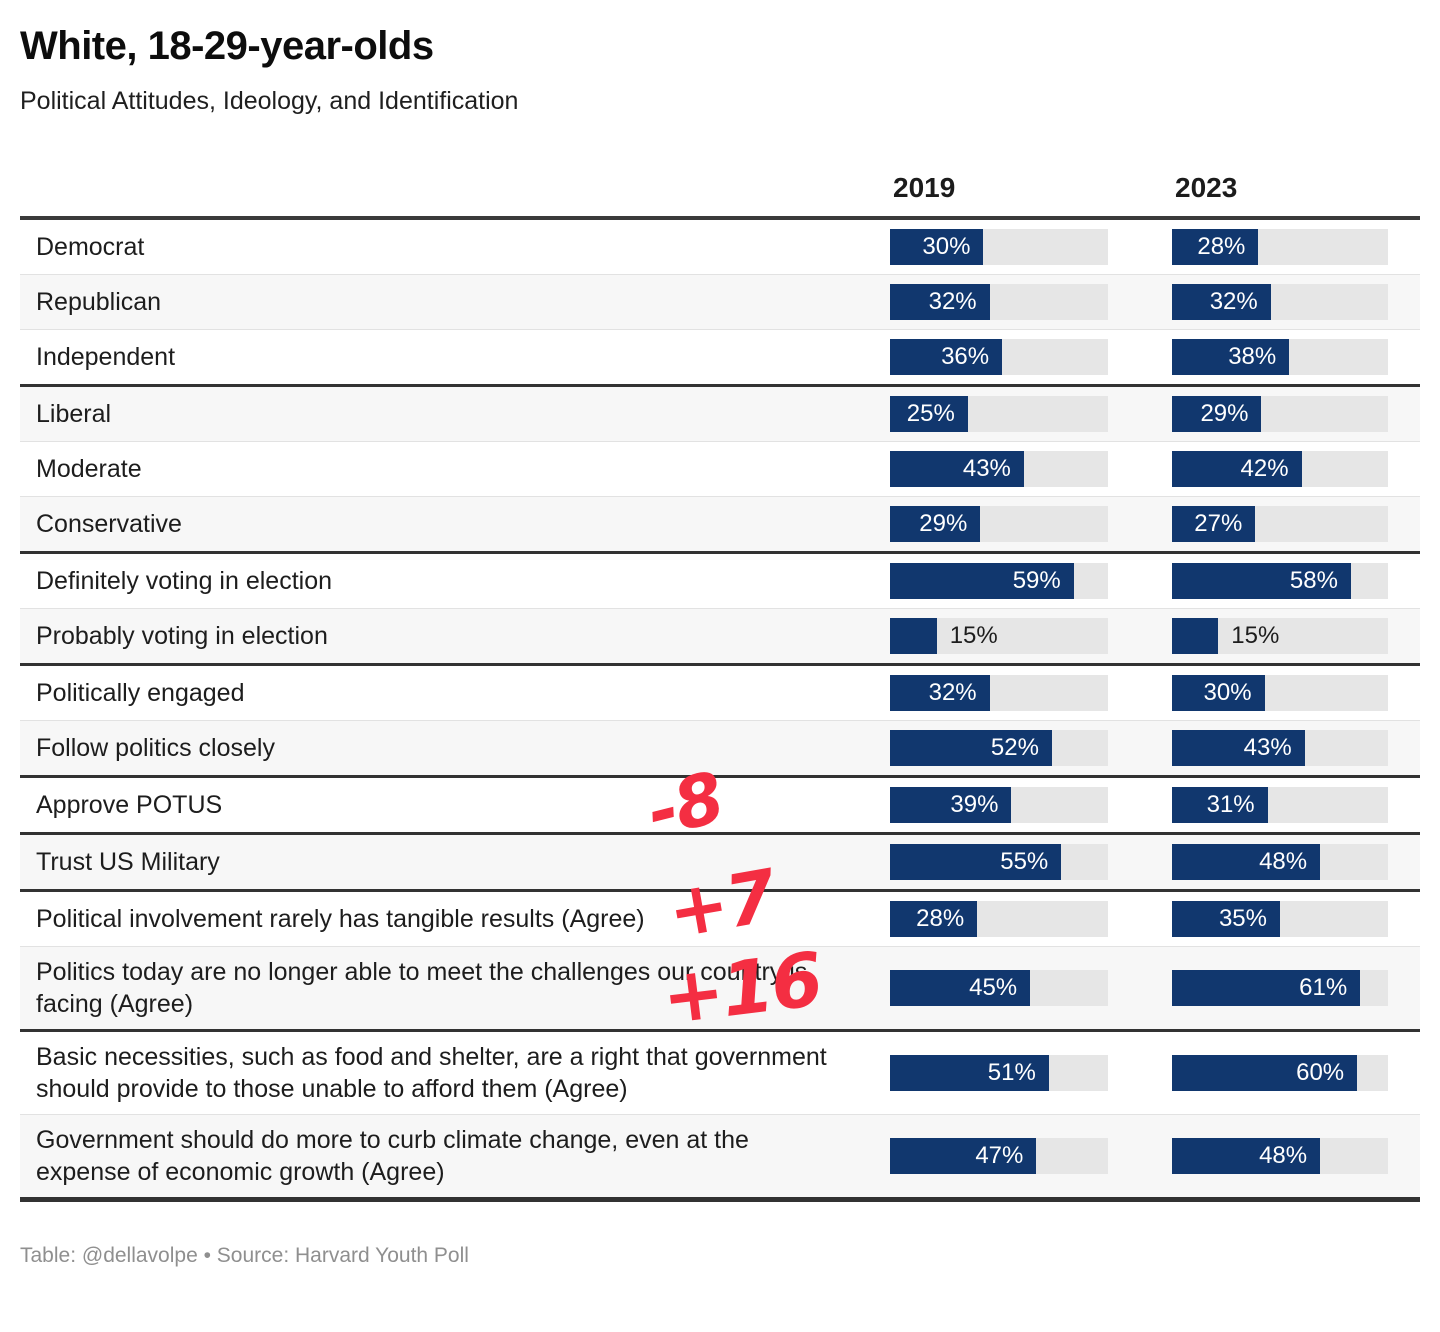 The image size is (1440, 1332). Describe the element at coordinates (929, 414) in the screenshot. I see `bar-fill: 25%` at that location.